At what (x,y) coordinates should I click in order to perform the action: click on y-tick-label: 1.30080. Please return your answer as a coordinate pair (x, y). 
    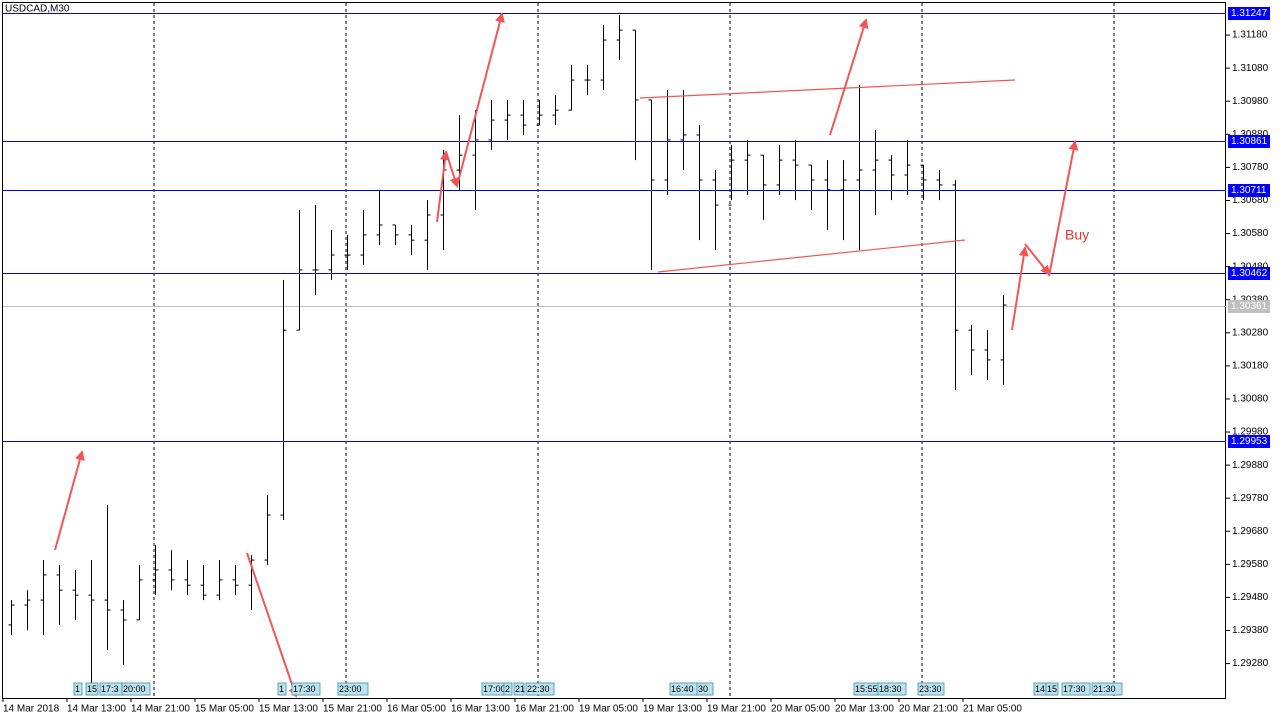
    Looking at the image, I should click on (1250, 399).